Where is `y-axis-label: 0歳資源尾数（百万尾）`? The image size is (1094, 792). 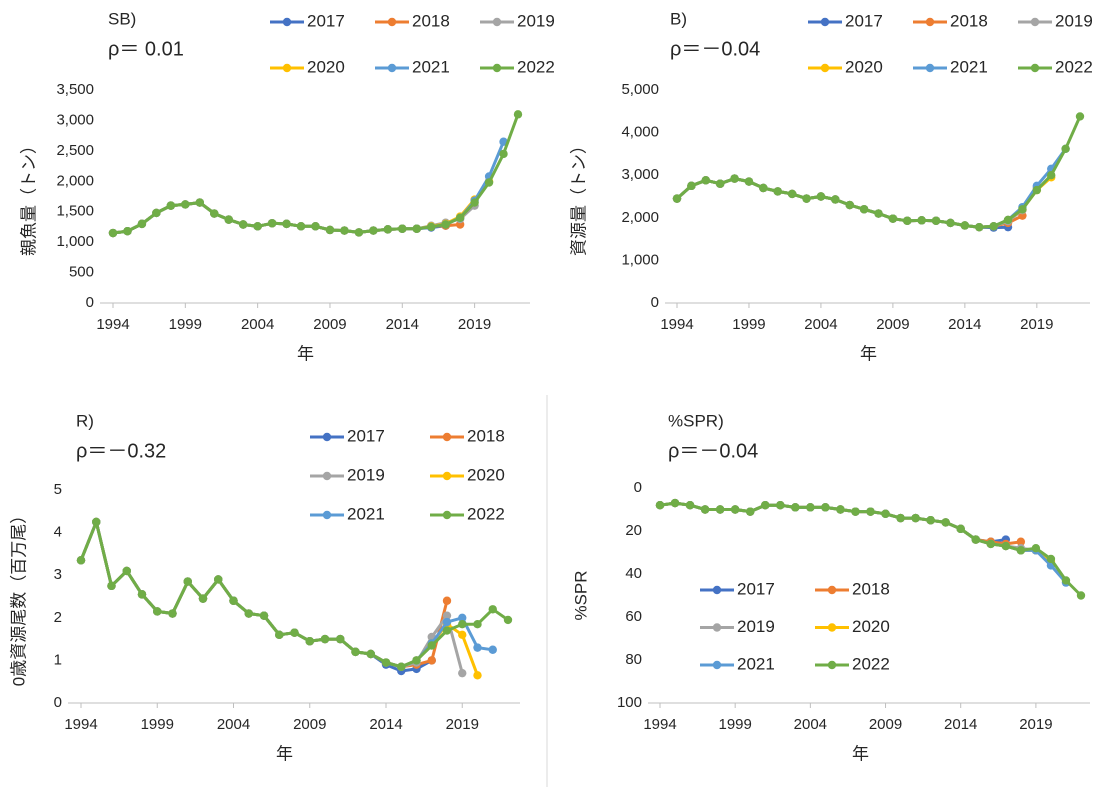
y-axis-label: 0歳資源尾数（百万尾） is located at coordinates (18, 596).